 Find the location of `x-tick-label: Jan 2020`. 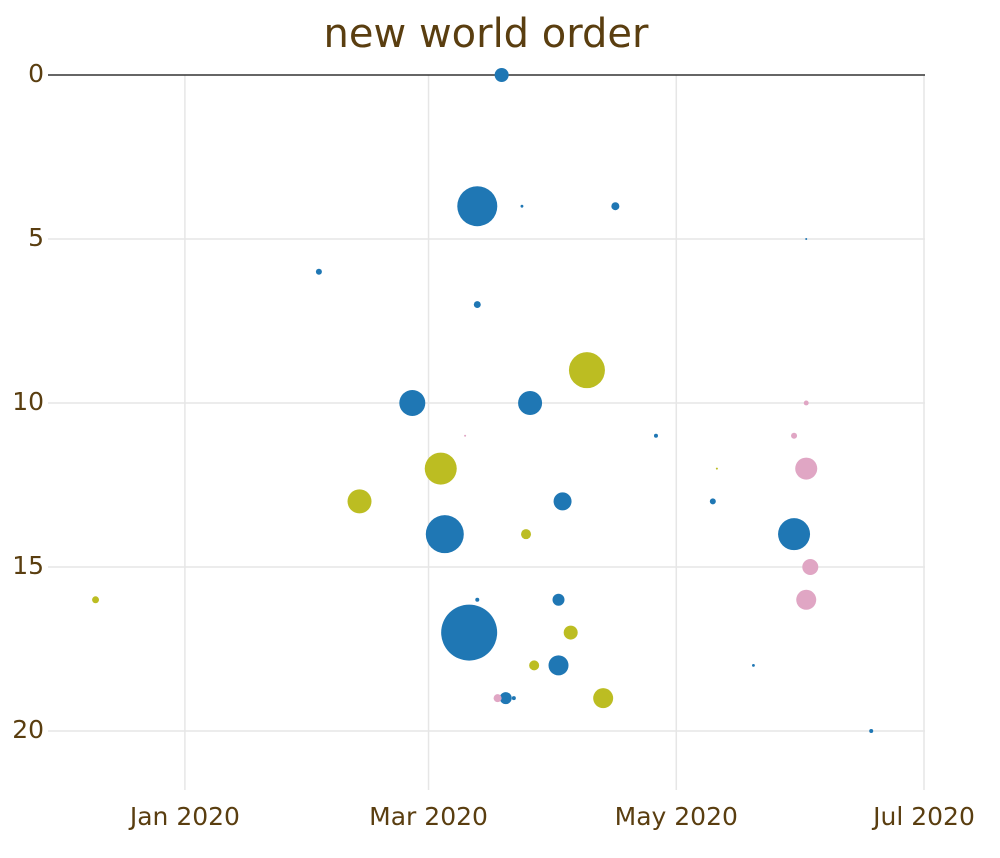

x-tick-label: Jan 2020 is located at coordinates (184, 816).